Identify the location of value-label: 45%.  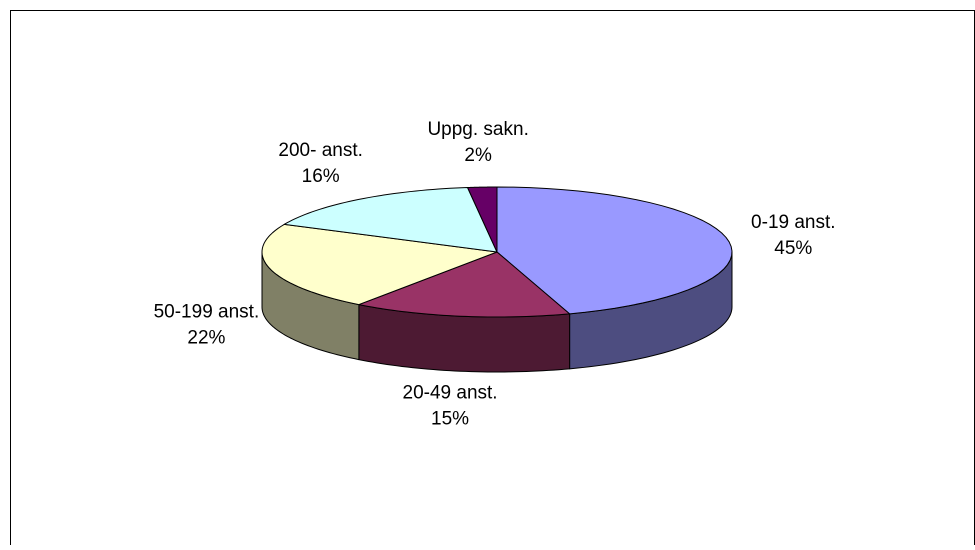
(793, 248).